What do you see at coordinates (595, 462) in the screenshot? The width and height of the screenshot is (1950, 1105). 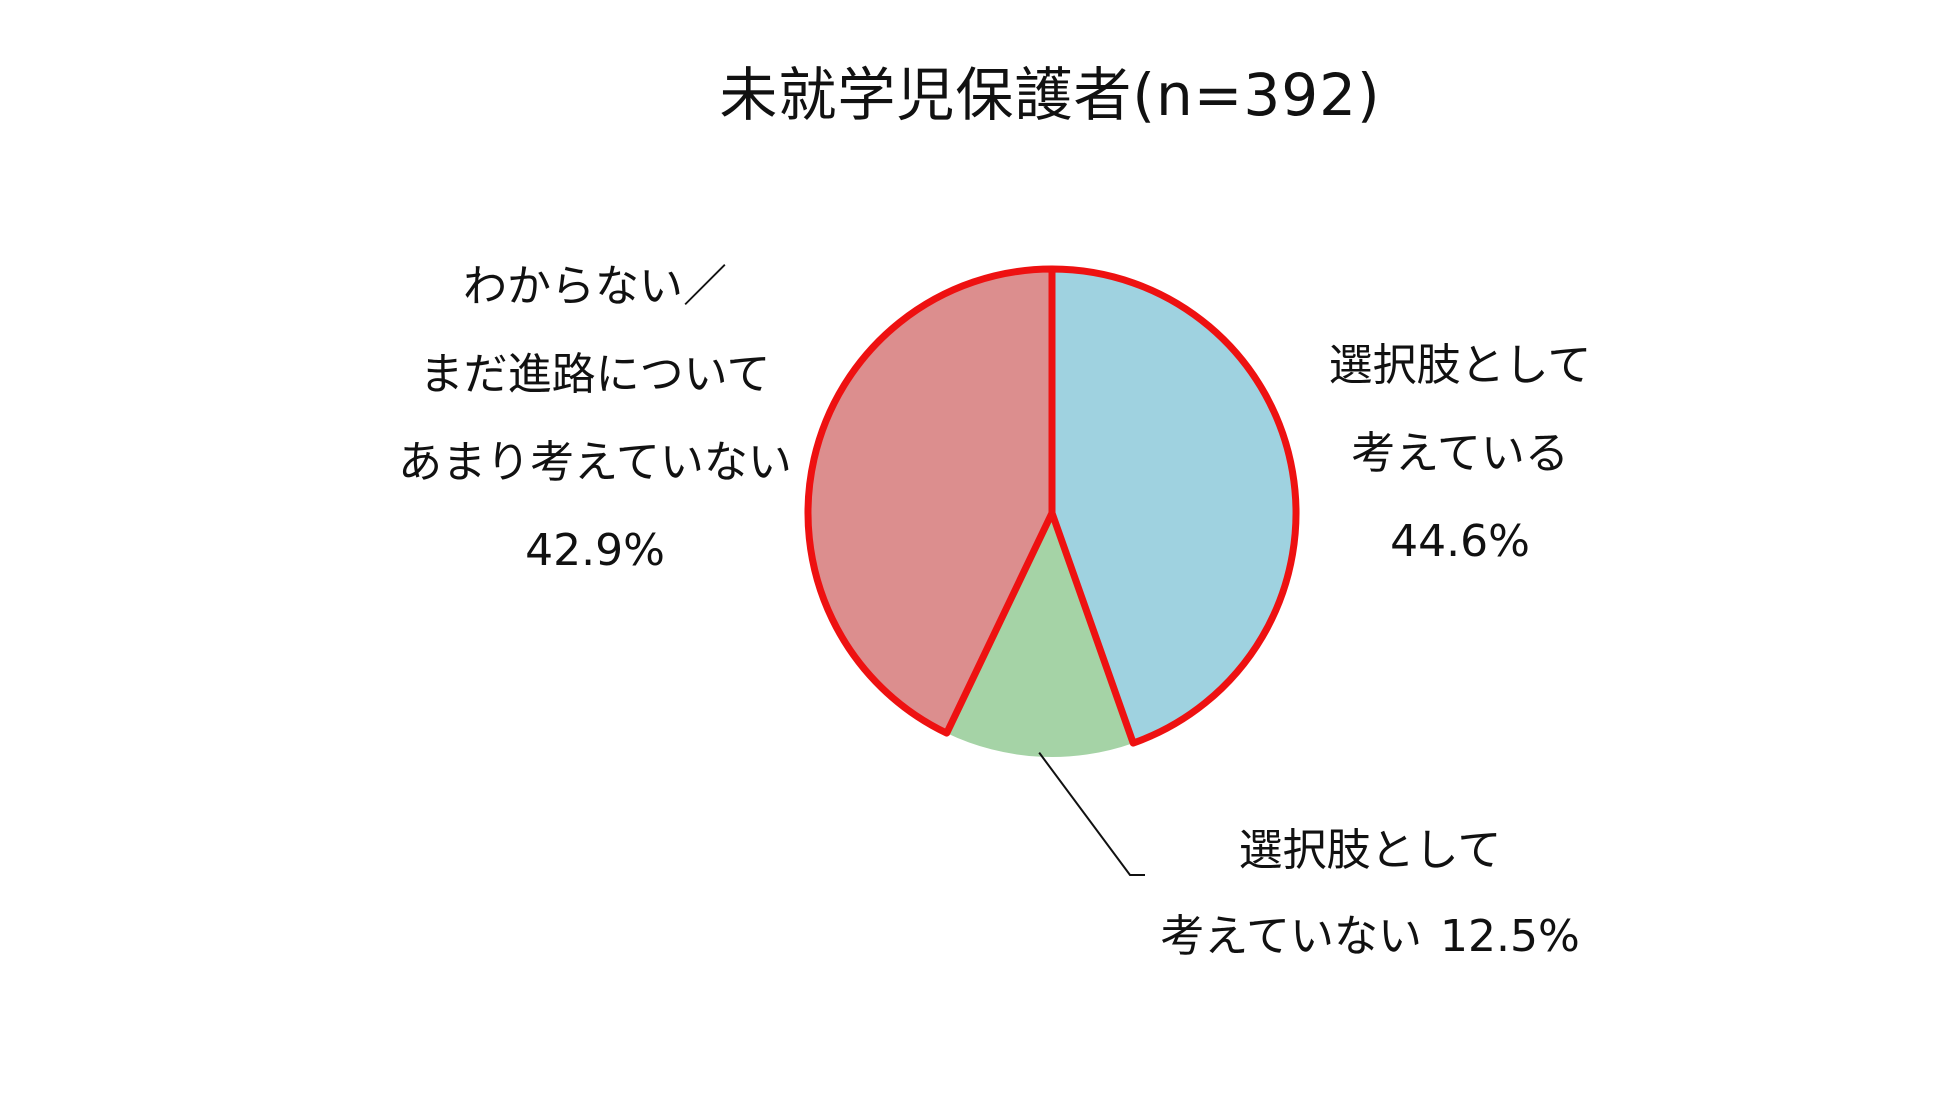 I see `slice-label-line: あまり考えていない` at bounding box center [595, 462].